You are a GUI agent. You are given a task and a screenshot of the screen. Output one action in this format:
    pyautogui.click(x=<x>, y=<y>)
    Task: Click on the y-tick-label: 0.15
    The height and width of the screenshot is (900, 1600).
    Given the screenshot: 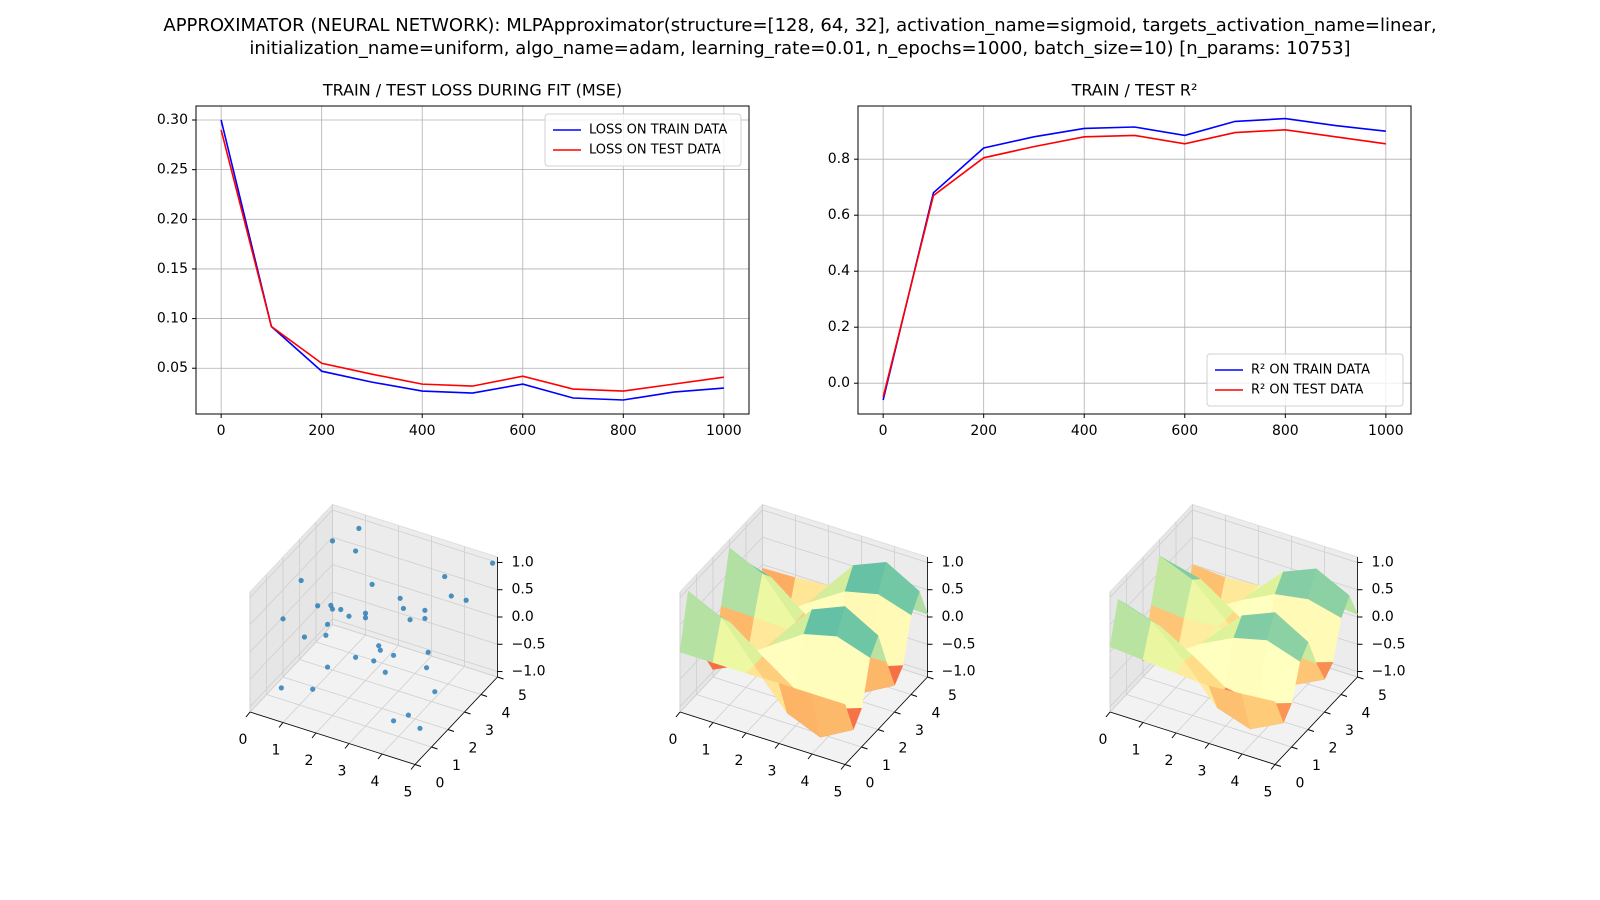 What is the action you would take?
    pyautogui.click(x=172, y=269)
    